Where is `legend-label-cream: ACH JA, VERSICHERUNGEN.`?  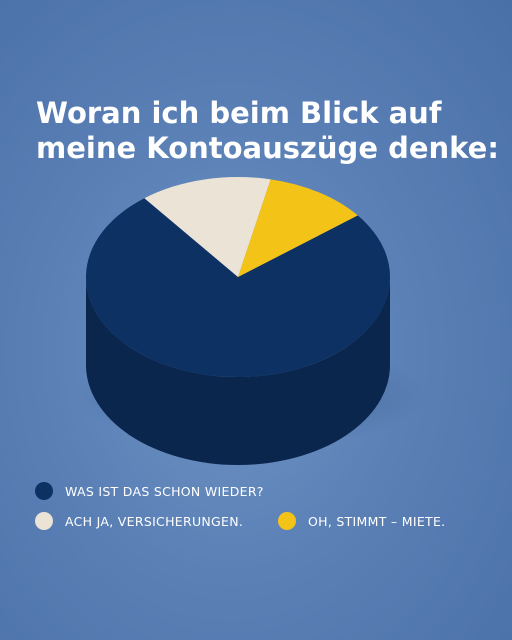 legend-label-cream: ACH JA, VERSICHERUNGEN. is located at coordinates (154, 521).